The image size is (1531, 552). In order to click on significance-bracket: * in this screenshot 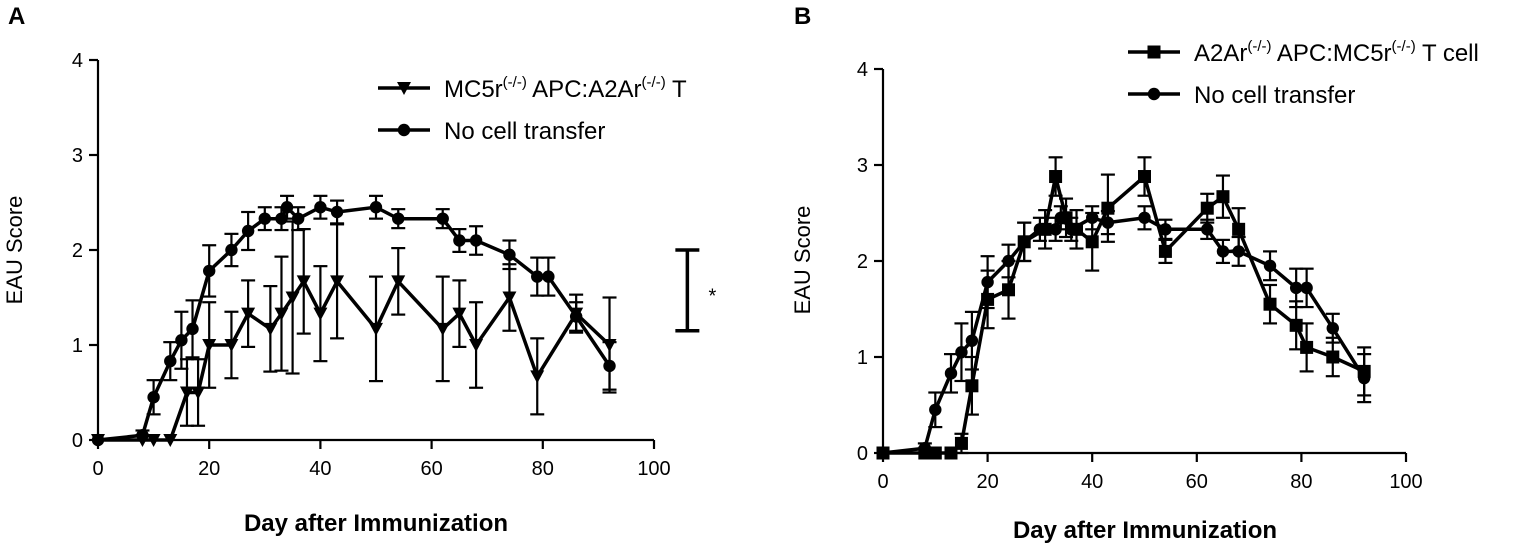, I will do `click(695, 290)`.